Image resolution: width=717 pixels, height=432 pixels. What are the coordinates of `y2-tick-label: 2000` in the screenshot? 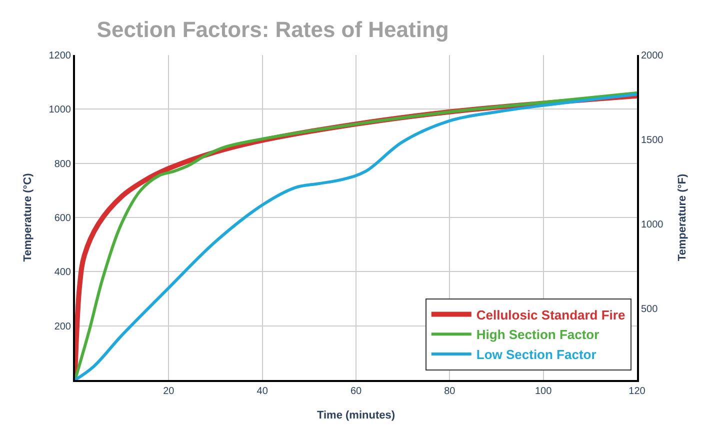 It's located at (652, 56).